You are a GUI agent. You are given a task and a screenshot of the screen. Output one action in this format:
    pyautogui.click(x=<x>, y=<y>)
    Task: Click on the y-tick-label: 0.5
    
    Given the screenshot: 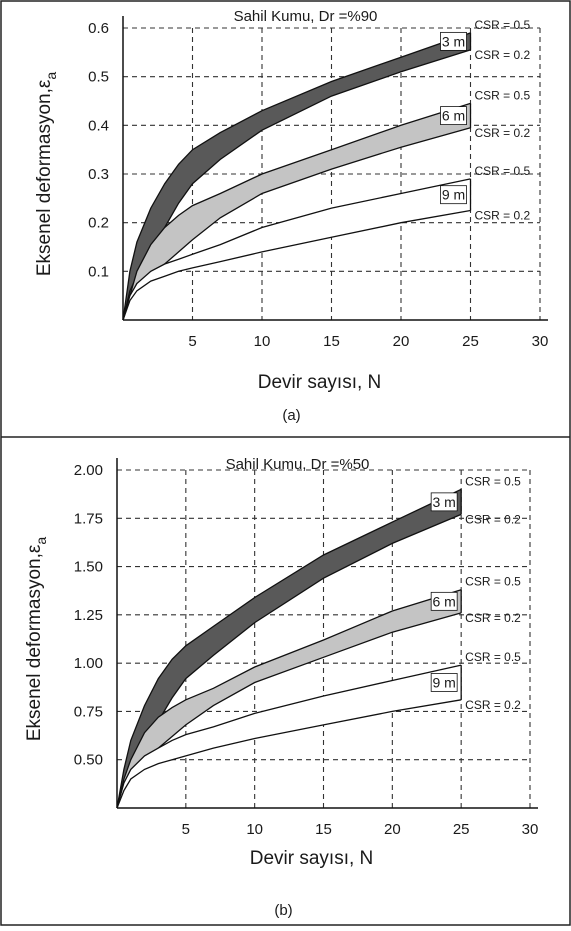 What is the action you would take?
    pyautogui.click(x=98, y=77)
    